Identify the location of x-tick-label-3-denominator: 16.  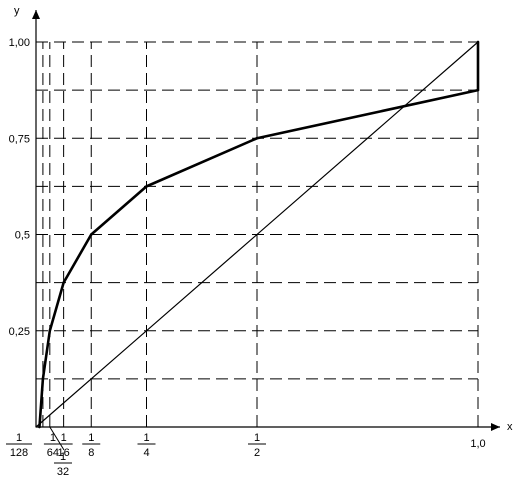
(64, 453).